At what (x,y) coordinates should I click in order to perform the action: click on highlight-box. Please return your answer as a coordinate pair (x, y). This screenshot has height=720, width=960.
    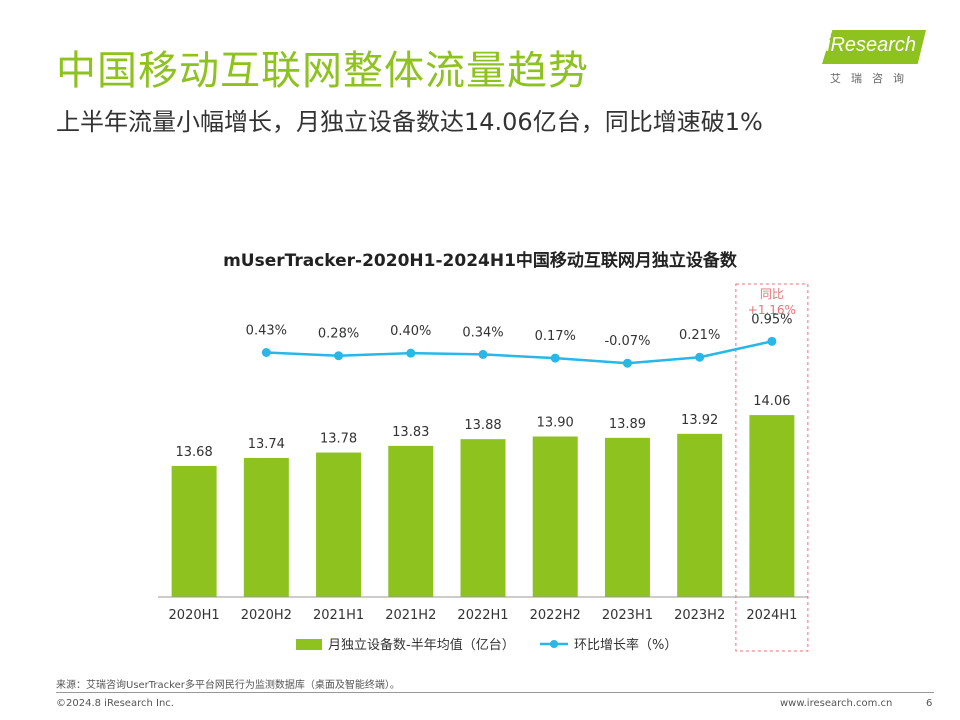
    Looking at the image, I should click on (772, 467).